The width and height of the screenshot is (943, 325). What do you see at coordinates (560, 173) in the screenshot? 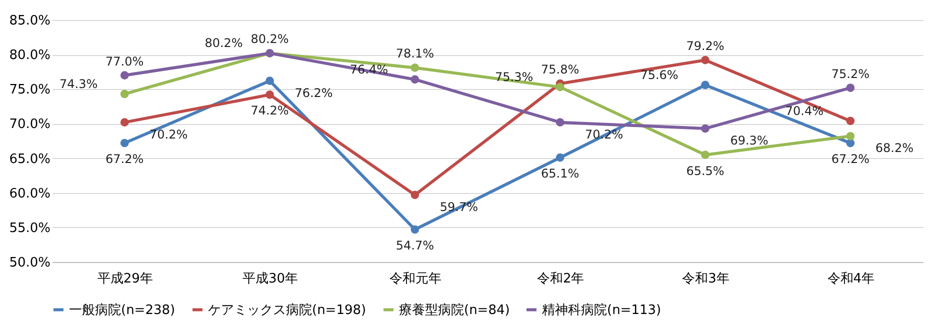
I see `data-label: 65.1%` at bounding box center [560, 173].